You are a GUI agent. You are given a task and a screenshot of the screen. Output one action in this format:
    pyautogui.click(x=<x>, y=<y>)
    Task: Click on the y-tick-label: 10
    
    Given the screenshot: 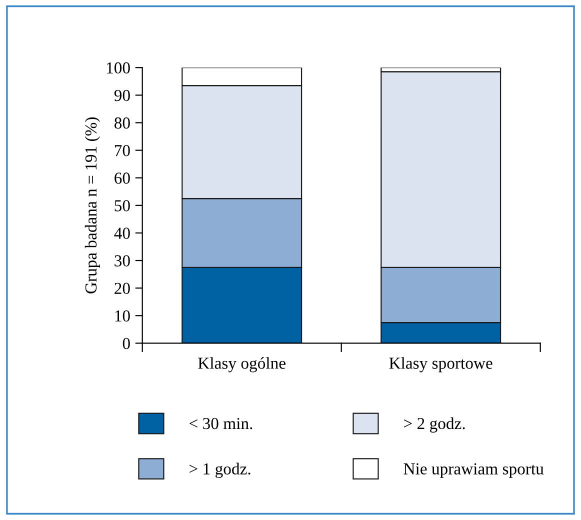 What is the action you would take?
    pyautogui.click(x=122, y=316)
    